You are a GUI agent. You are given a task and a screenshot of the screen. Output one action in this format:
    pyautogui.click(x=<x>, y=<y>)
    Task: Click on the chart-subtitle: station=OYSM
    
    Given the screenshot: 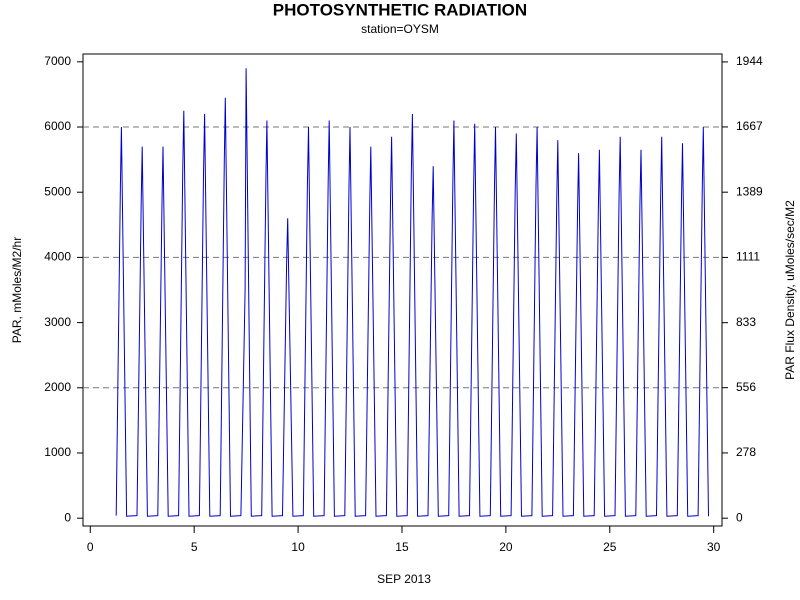 What is the action you would take?
    pyautogui.click(x=400, y=29)
    